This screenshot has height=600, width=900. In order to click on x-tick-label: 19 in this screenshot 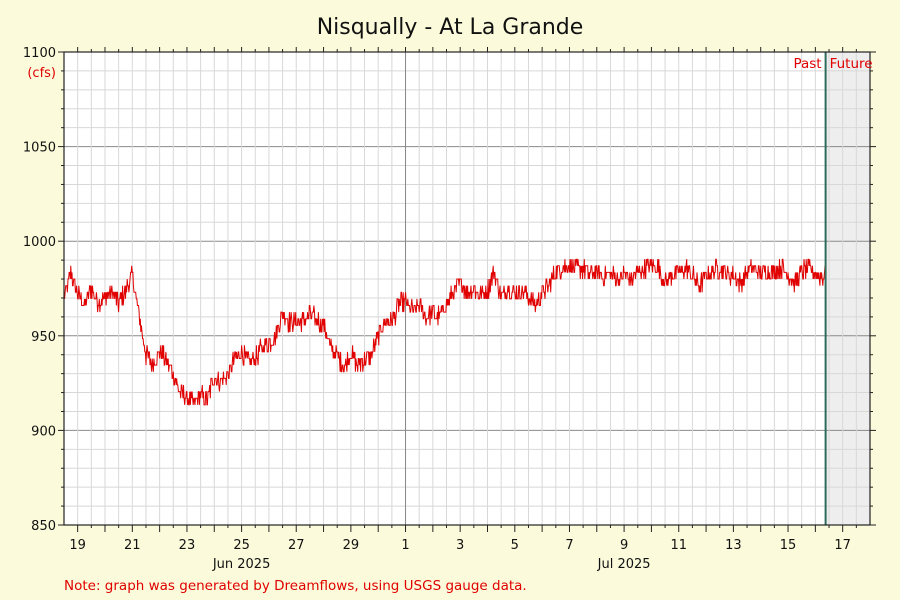, I will do `click(77, 545)`.